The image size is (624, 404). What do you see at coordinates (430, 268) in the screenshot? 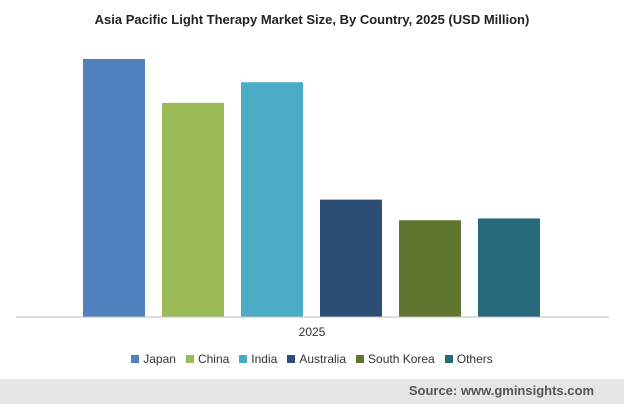
I see `bar-south-korea` at bounding box center [430, 268].